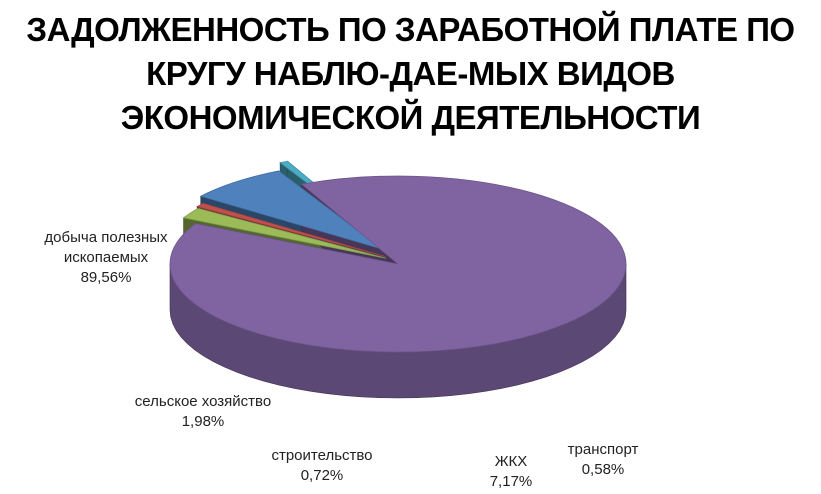  What do you see at coordinates (106, 277) in the screenshot?
I see `label-mining-value: 89,56%` at bounding box center [106, 277].